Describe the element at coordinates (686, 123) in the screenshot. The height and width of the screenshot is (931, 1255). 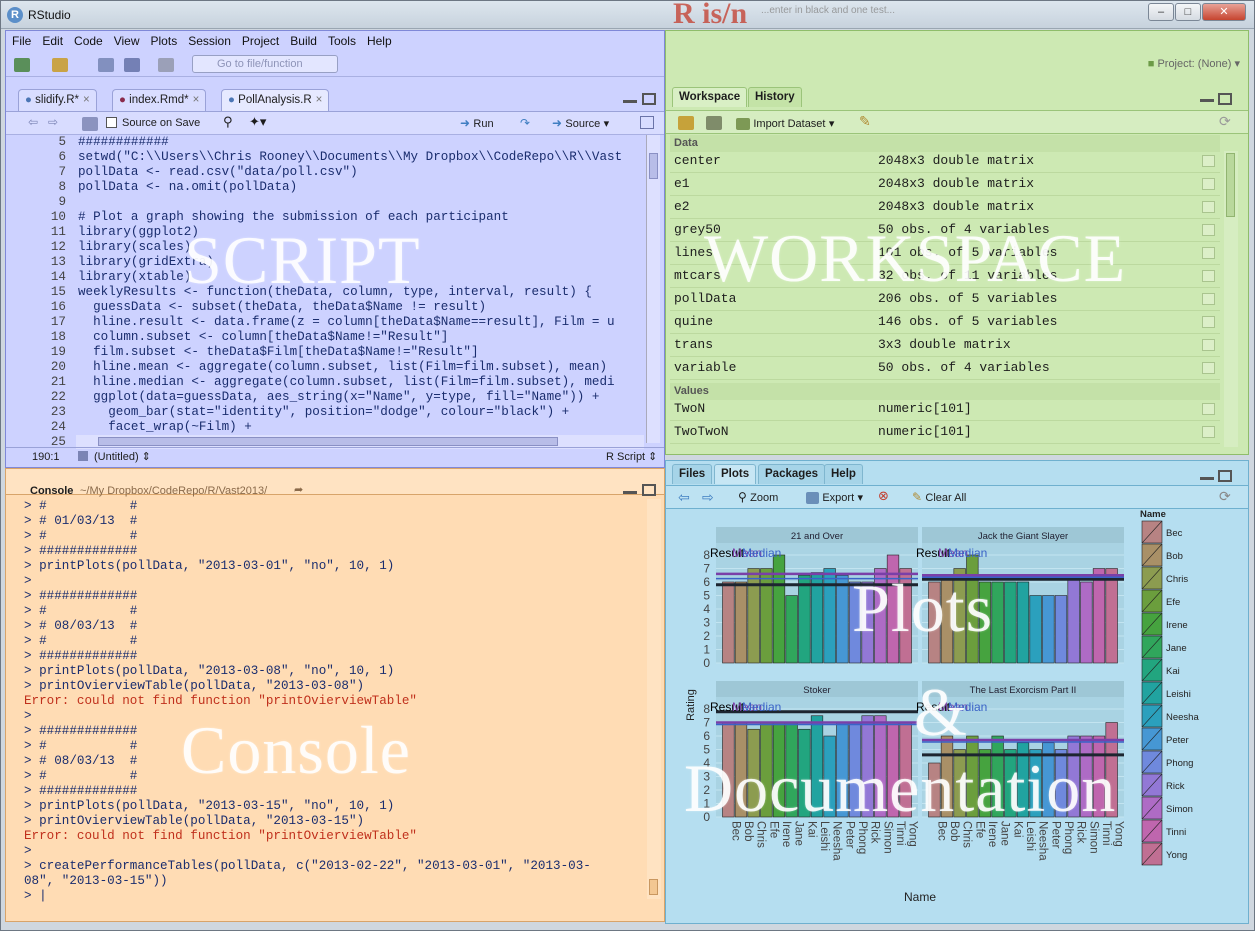
I see `load-workspace-icon` at that location.